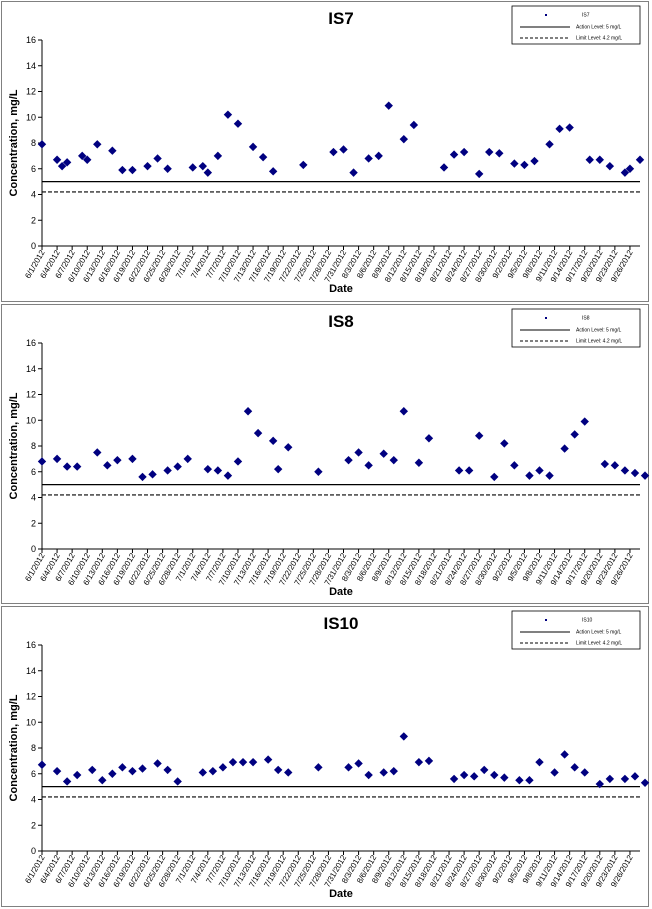  What do you see at coordinates (31, 369) in the screenshot?
I see `y-tick-label: 14` at bounding box center [31, 369].